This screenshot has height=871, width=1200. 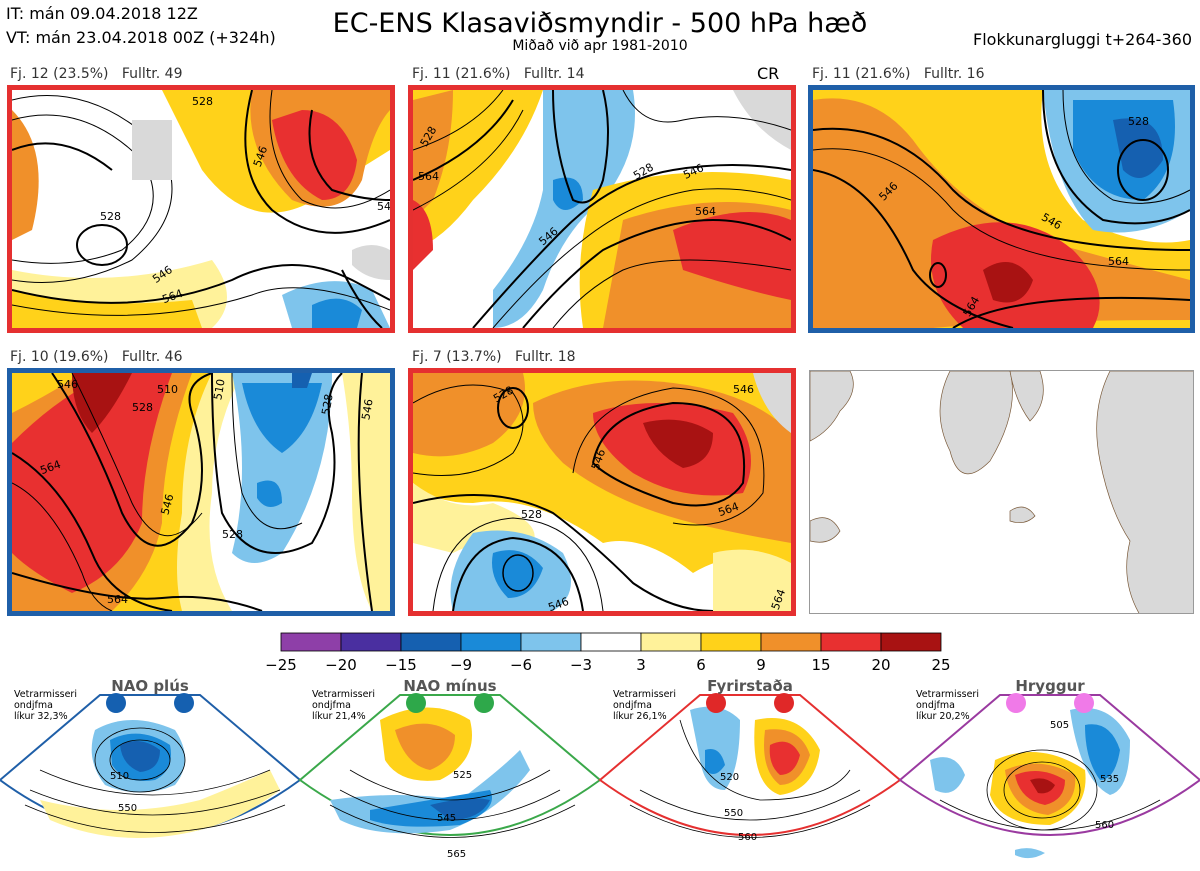 I want to click on valid-time: VT: mán 23.04.2018 00Z (+324h), so click(x=141, y=37).